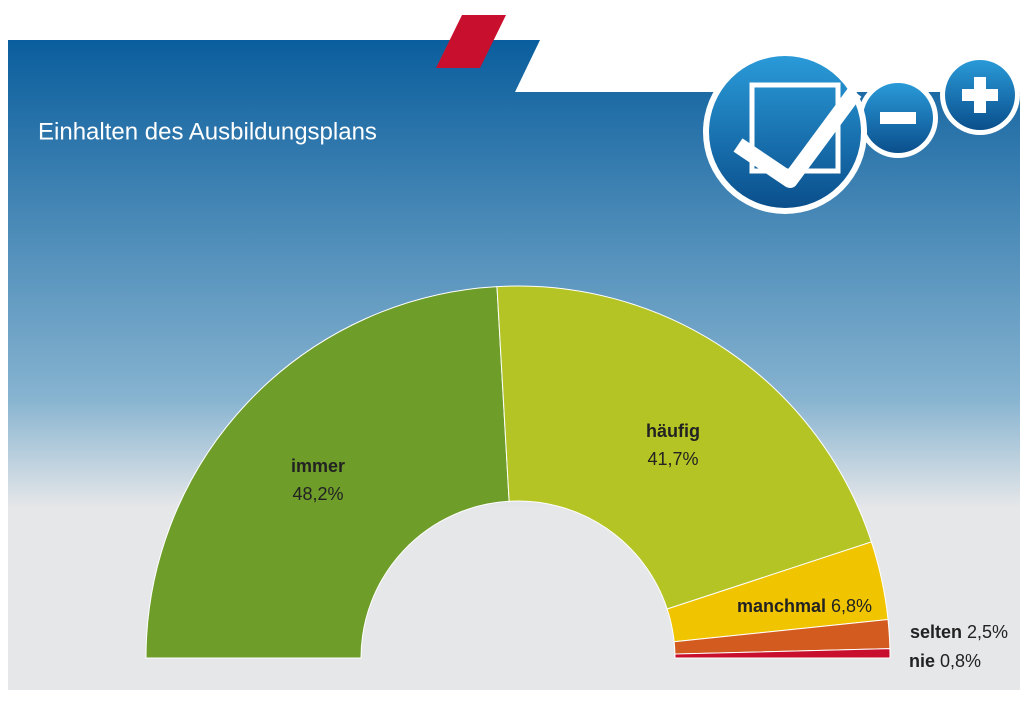 This screenshot has width=1026, height=704. What do you see at coordinates (672, 459) in the screenshot?
I see `value-label: 41,7%` at bounding box center [672, 459].